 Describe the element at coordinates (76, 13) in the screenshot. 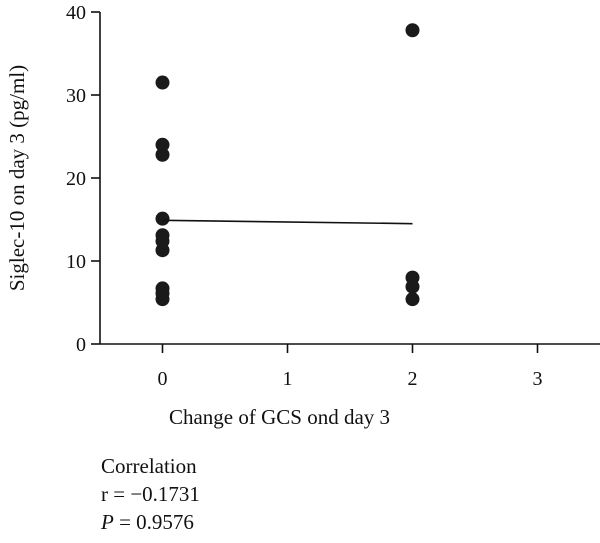

I see `y-tick-label: 40` at that location.